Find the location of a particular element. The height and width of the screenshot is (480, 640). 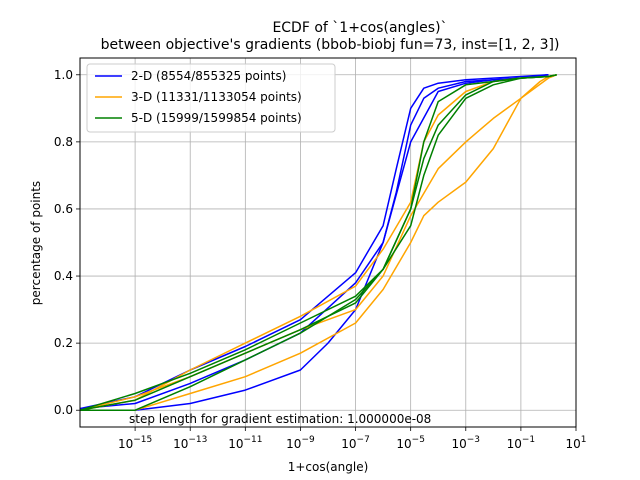

x-axis-label: 1+cos(angle) is located at coordinates (328, 467).